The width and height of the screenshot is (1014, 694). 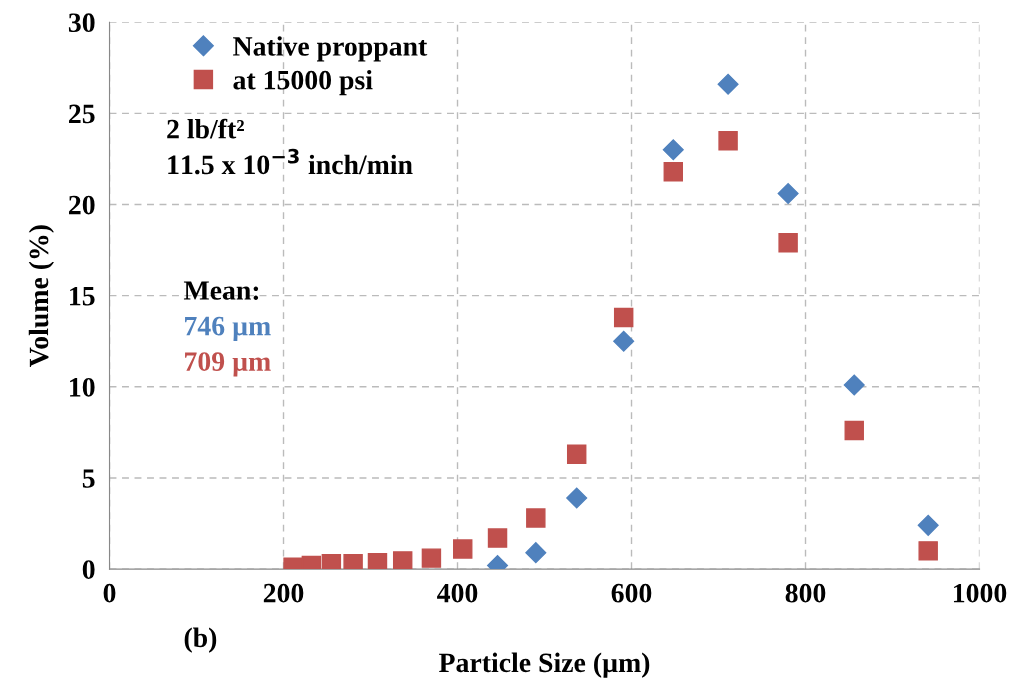 I want to click on y-axis-title: Volume (%), so click(x=41, y=296).